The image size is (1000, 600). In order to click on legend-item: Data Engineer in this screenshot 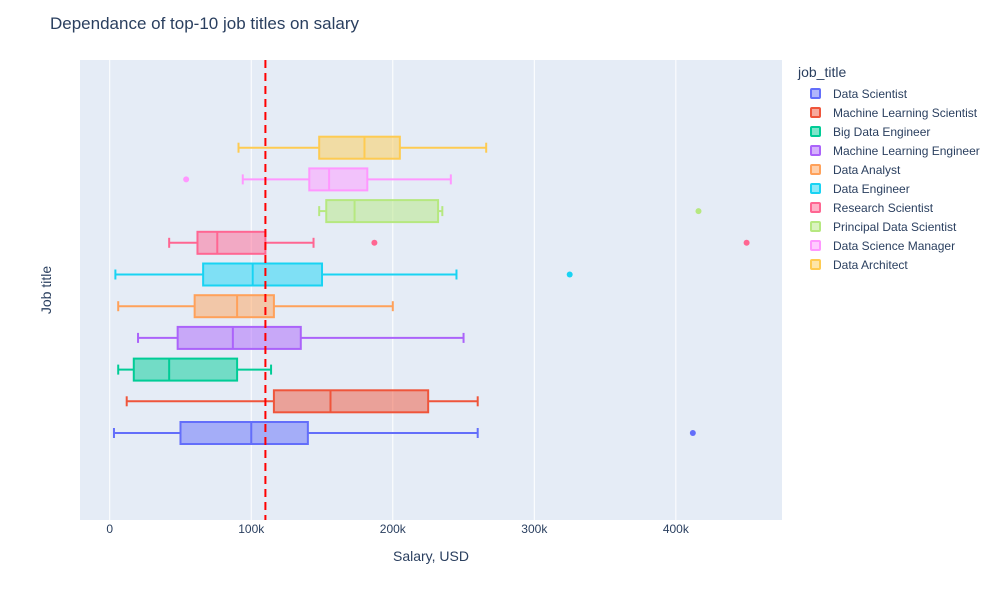, I will do `click(889, 188)`.